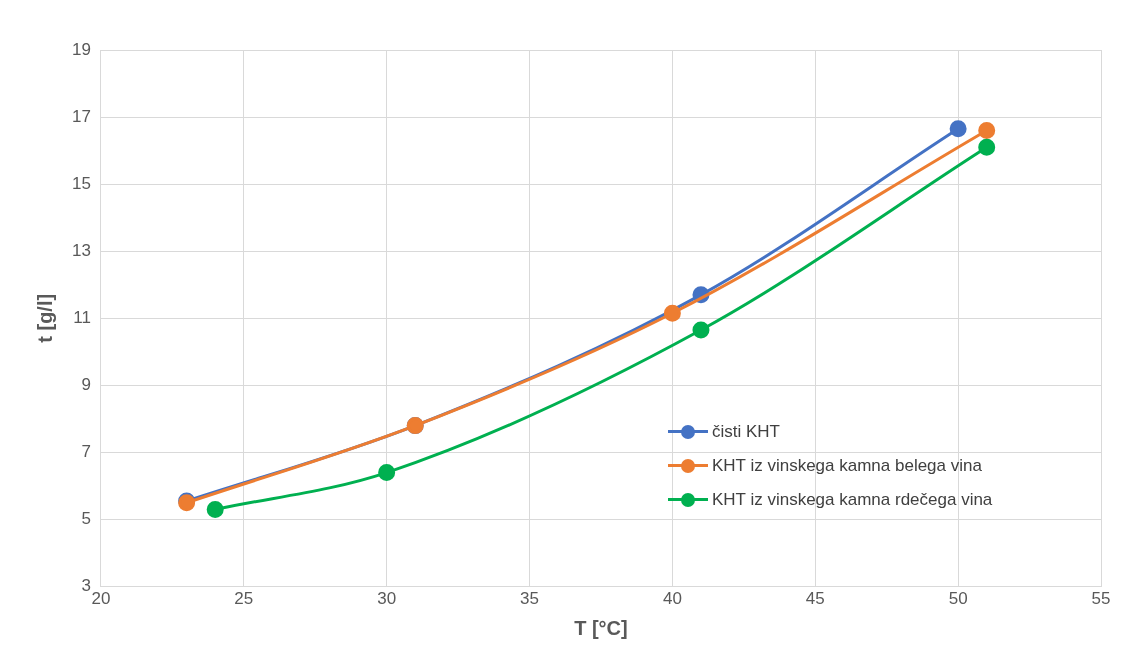  Describe the element at coordinates (81, 49) in the screenshot. I see `y-tick-label: 19` at that location.